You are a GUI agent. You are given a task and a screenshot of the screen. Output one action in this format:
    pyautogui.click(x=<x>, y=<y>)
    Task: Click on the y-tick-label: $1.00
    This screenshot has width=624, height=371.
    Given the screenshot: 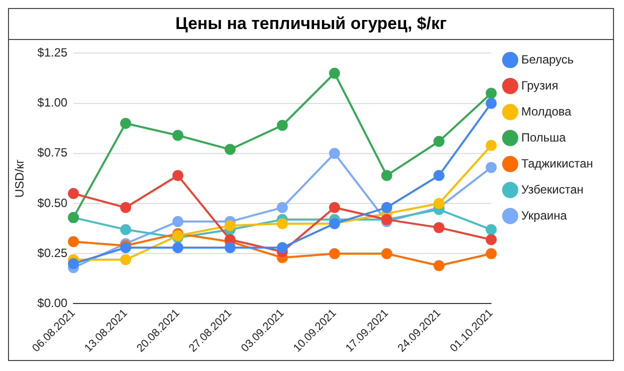 What is the action you would take?
    pyautogui.click(x=52, y=103)
    